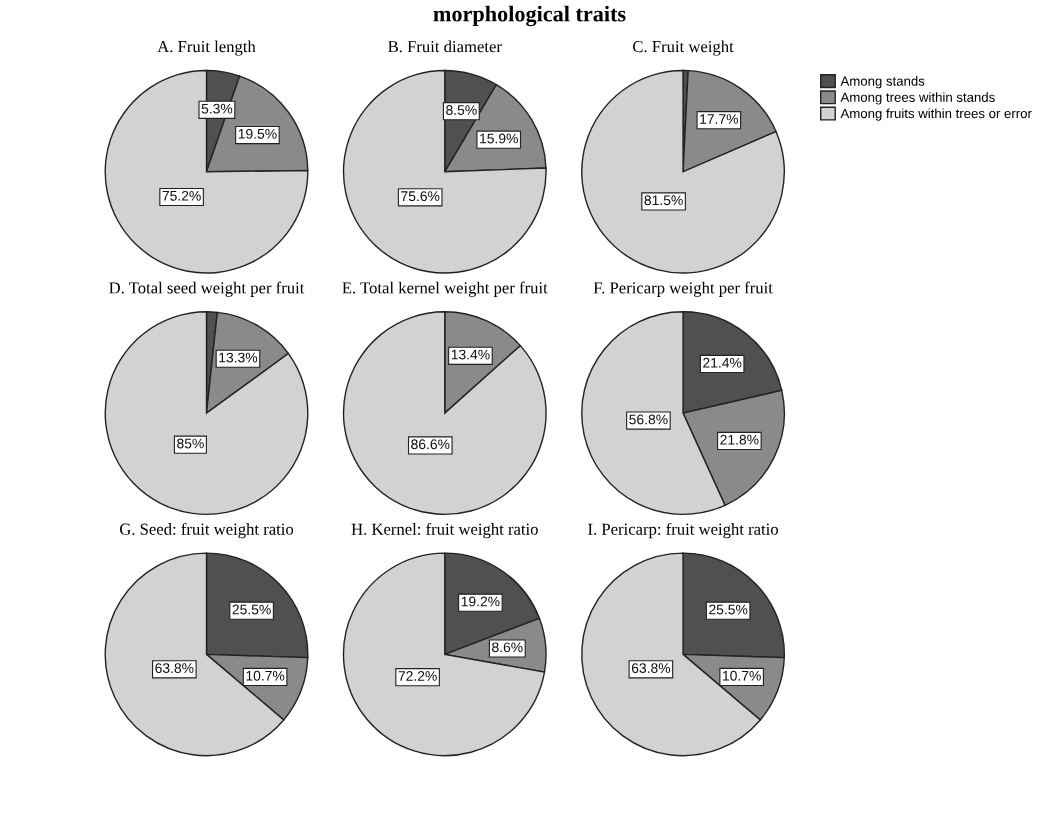 The height and width of the screenshot is (818, 1059). What do you see at coordinates (722, 362) in the screenshot?
I see `data-label: 21.4%` at bounding box center [722, 362].